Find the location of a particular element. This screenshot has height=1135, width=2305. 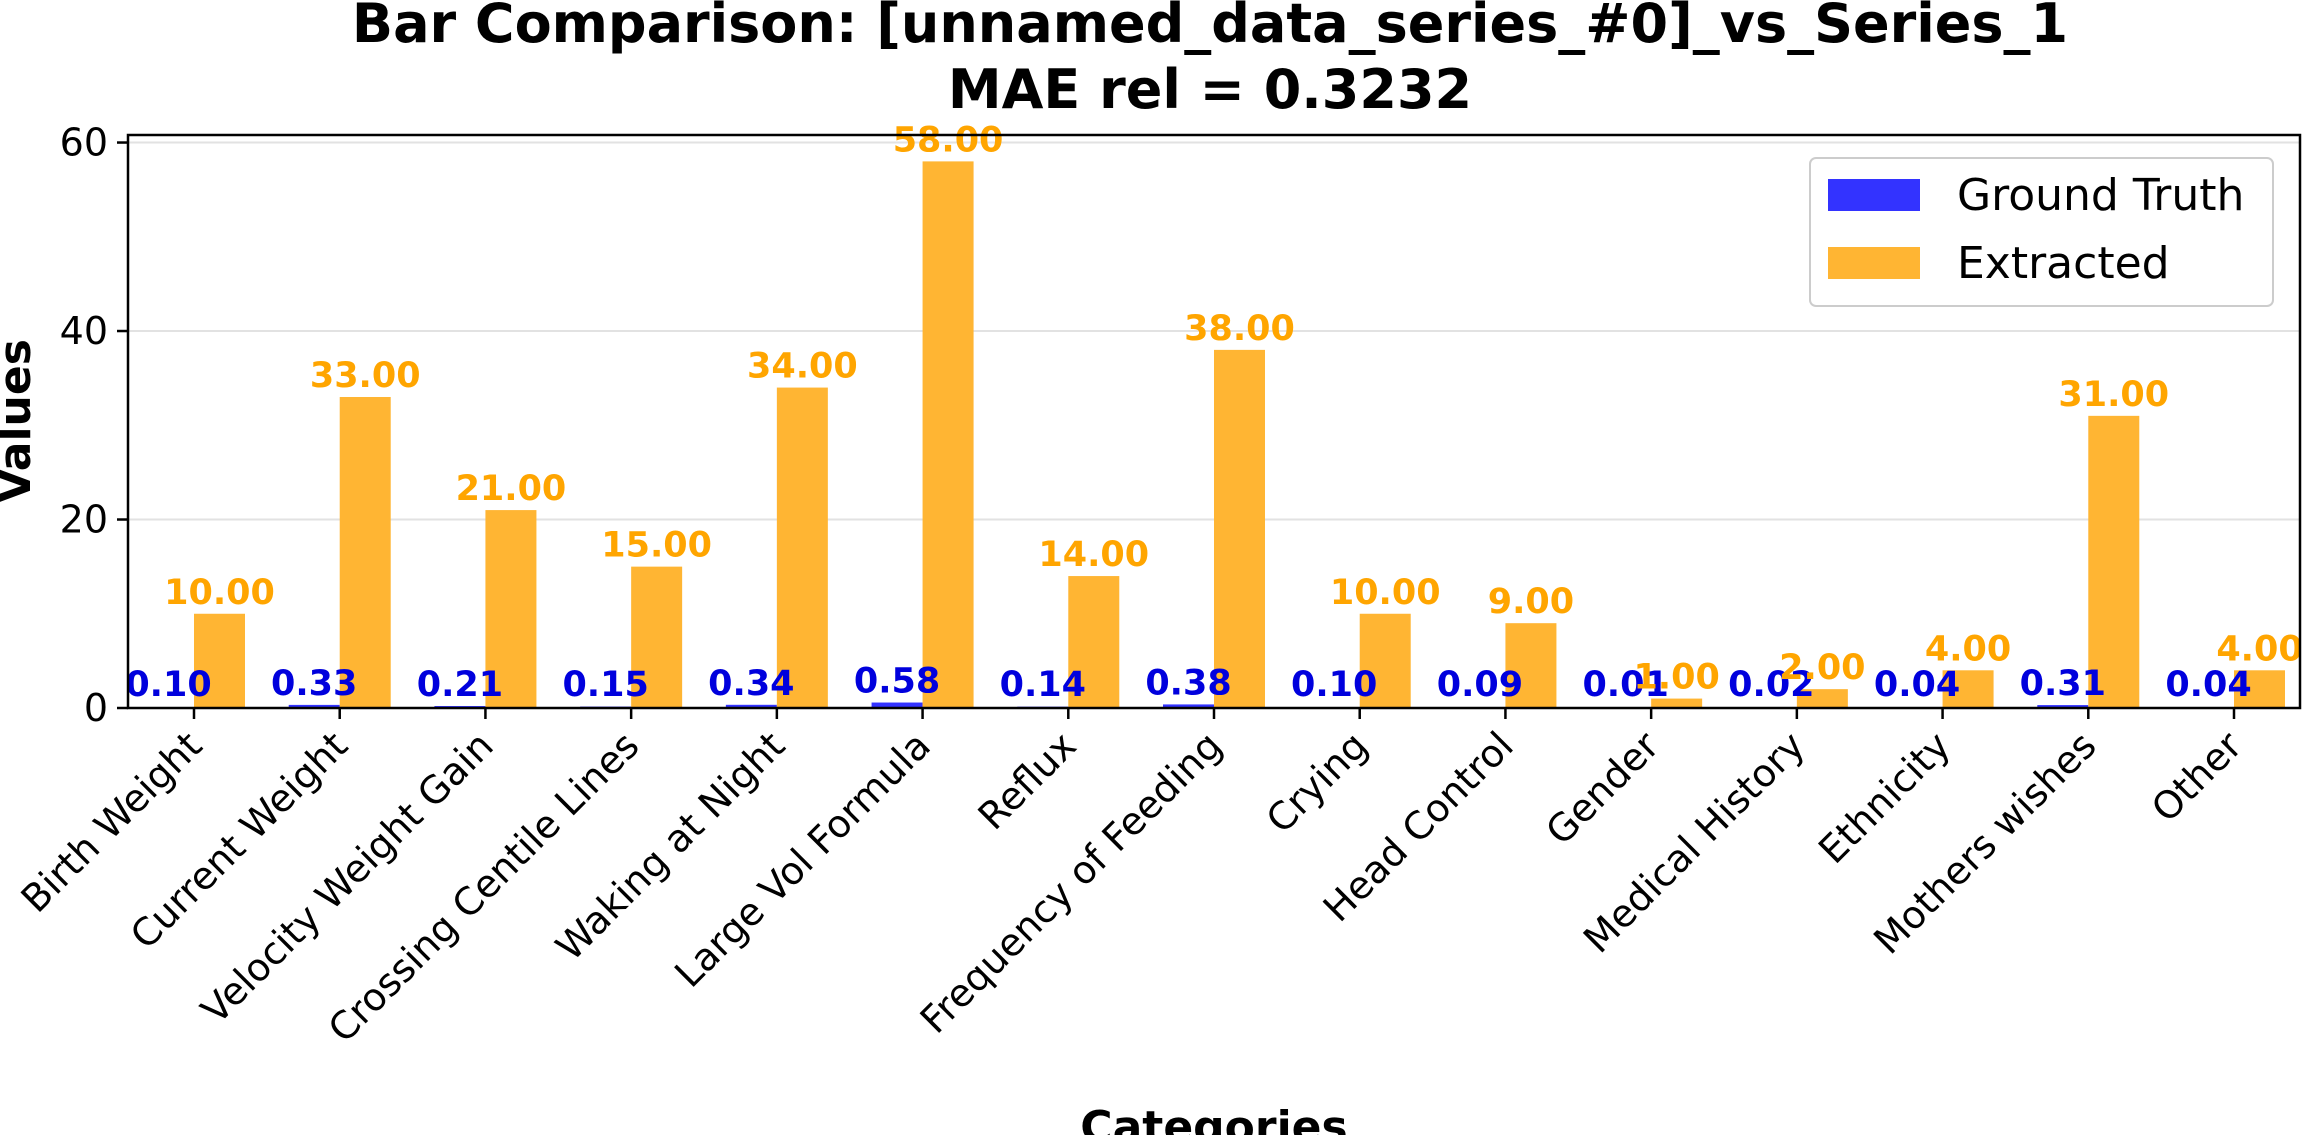

value-label-ground-truth: 0.38 is located at coordinates (1188, 683).